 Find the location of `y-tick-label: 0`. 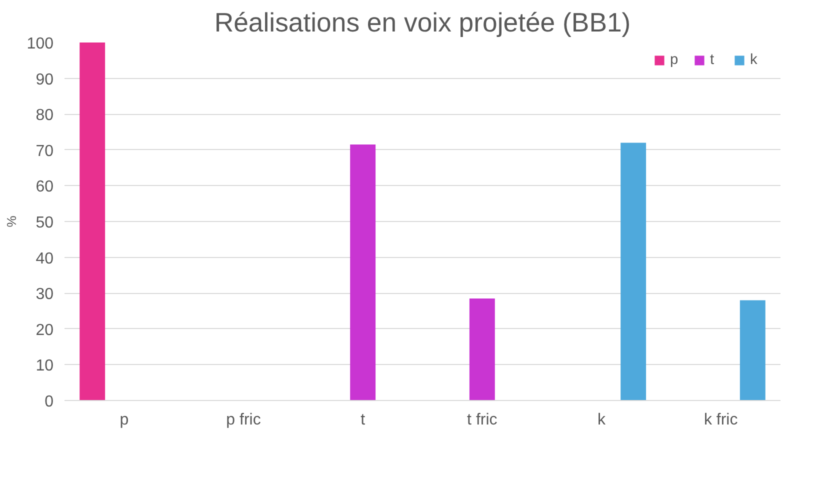

y-tick-label: 0 is located at coordinates (49, 402).